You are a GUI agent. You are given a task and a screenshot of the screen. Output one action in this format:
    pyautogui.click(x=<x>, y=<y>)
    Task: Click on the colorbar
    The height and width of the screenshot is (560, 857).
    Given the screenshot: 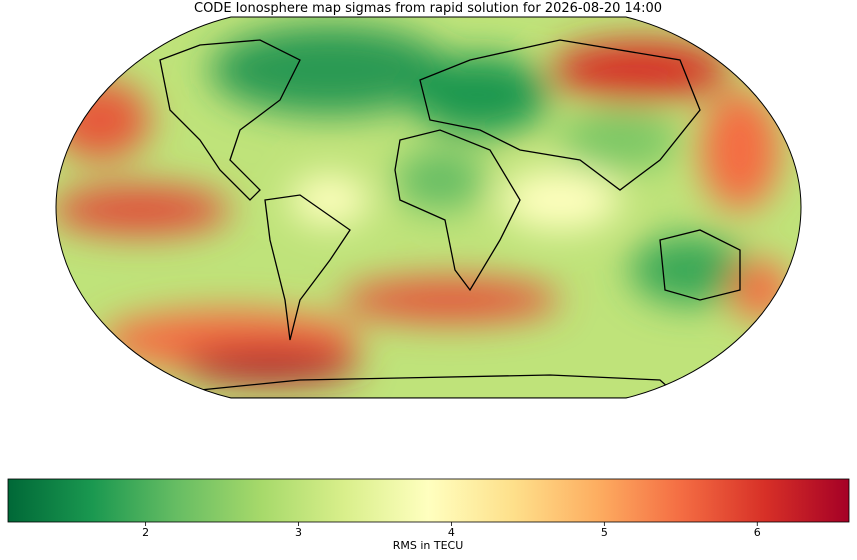 What is the action you would take?
    pyautogui.click(x=428, y=500)
    